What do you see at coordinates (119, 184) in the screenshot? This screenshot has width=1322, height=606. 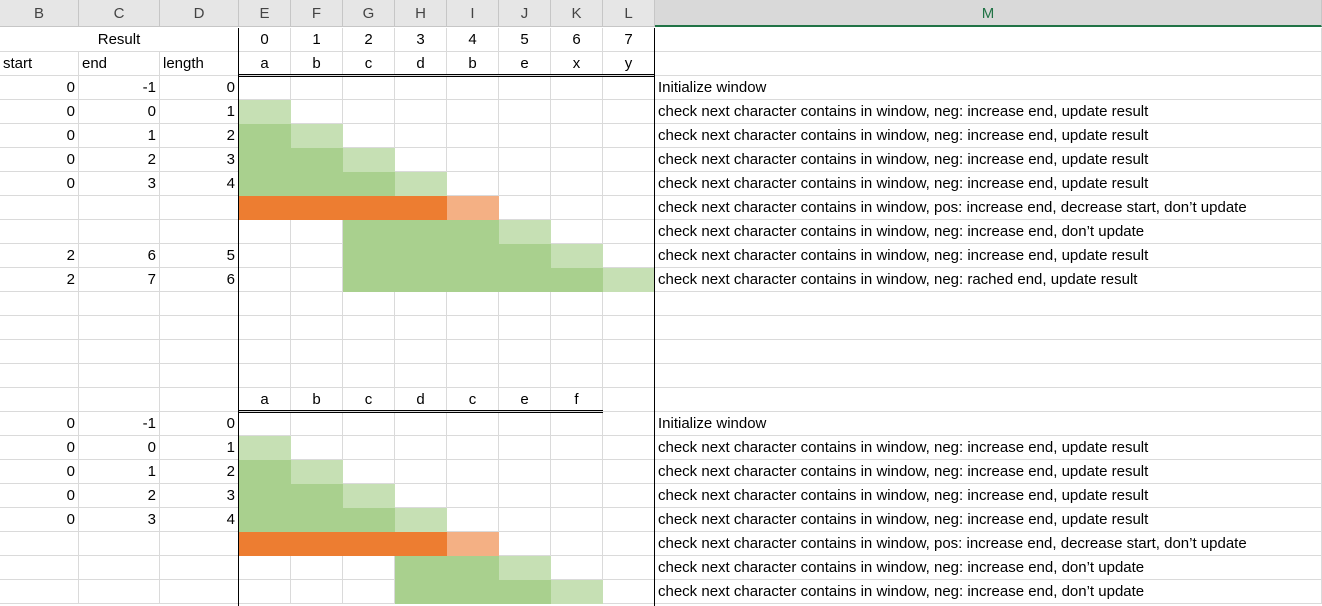 I see `end-value: 3` at bounding box center [119, 184].